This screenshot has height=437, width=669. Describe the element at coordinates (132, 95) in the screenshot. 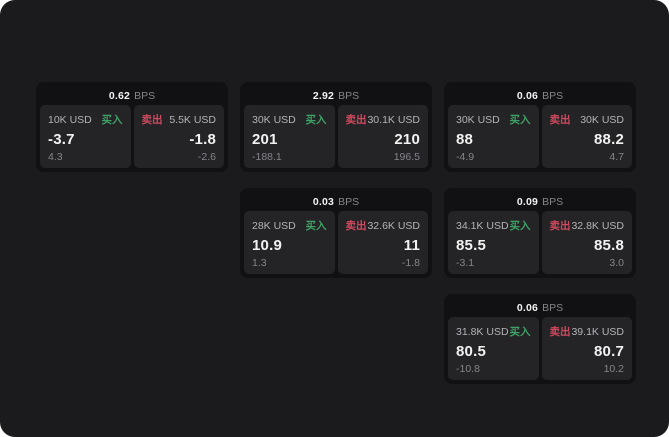

I see `spread-header: 0.62 BPS` at that location.